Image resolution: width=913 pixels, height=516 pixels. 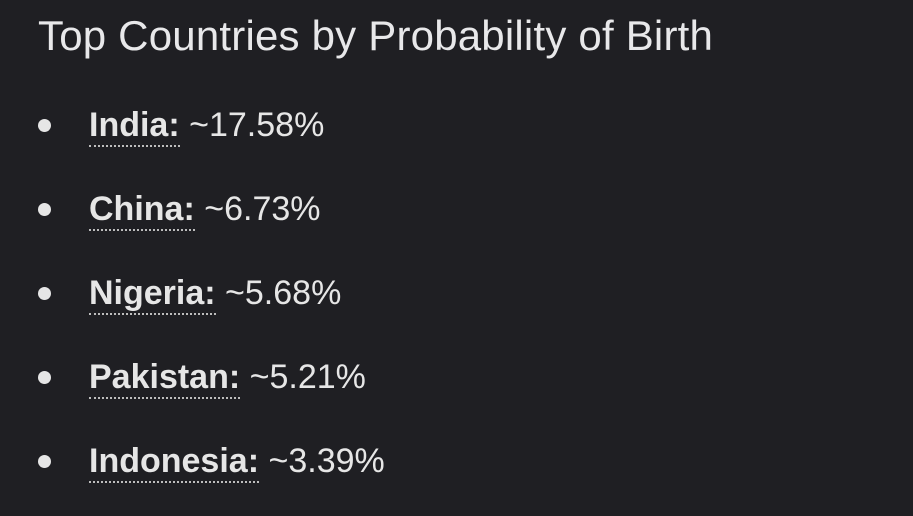 I want to click on country-label: Indonesia:, so click(x=174, y=462).